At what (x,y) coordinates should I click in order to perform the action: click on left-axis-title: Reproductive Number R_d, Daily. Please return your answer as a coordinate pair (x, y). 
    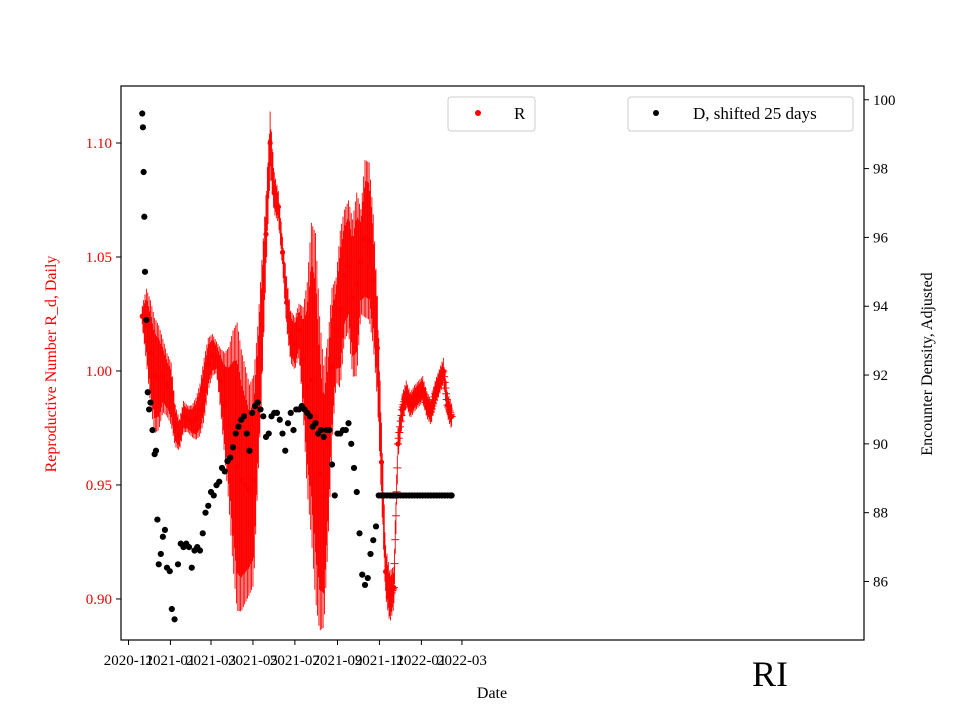
    Looking at the image, I should click on (51, 364).